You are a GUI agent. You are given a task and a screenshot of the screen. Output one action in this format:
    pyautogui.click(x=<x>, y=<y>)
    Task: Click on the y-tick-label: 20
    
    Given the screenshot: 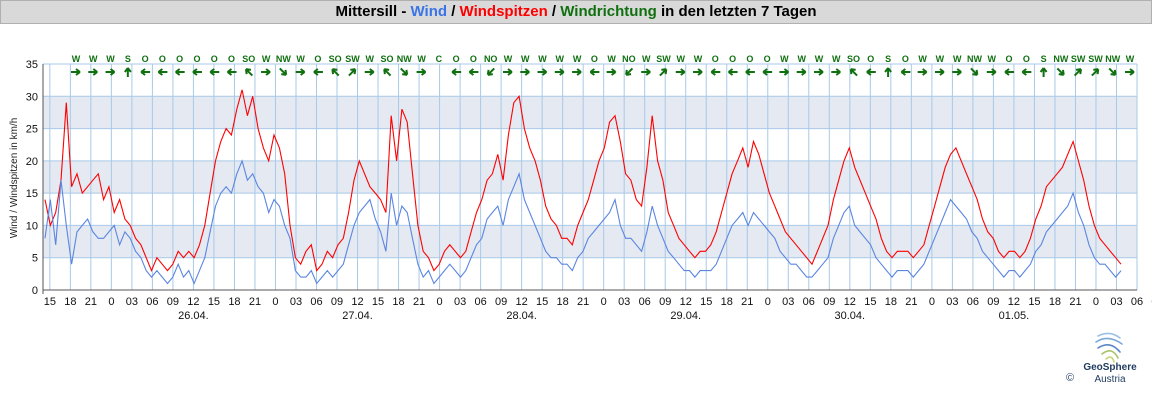 What is the action you would take?
    pyautogui.click(x=32, y=162)
    